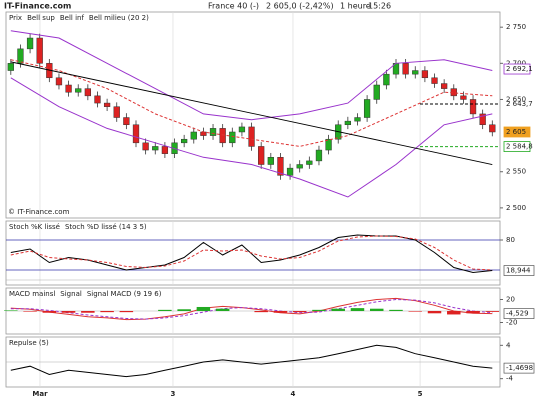 The image size is (547, 401). Describe the element at coordinates (37, 6) in the screenshot. I see `site-name: IT-Finance.com` at that location.